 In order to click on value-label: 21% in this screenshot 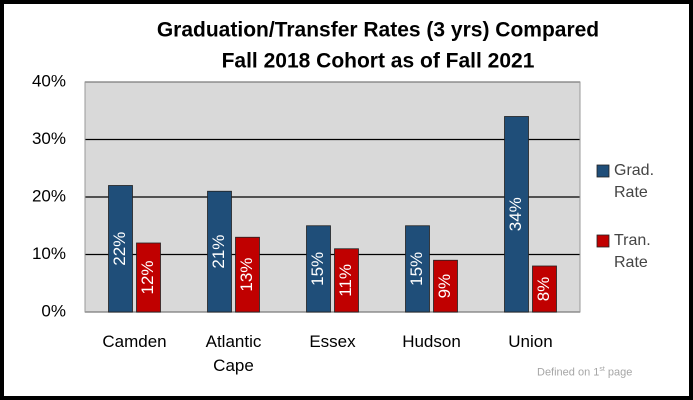, I will do `click(218, 252)`.